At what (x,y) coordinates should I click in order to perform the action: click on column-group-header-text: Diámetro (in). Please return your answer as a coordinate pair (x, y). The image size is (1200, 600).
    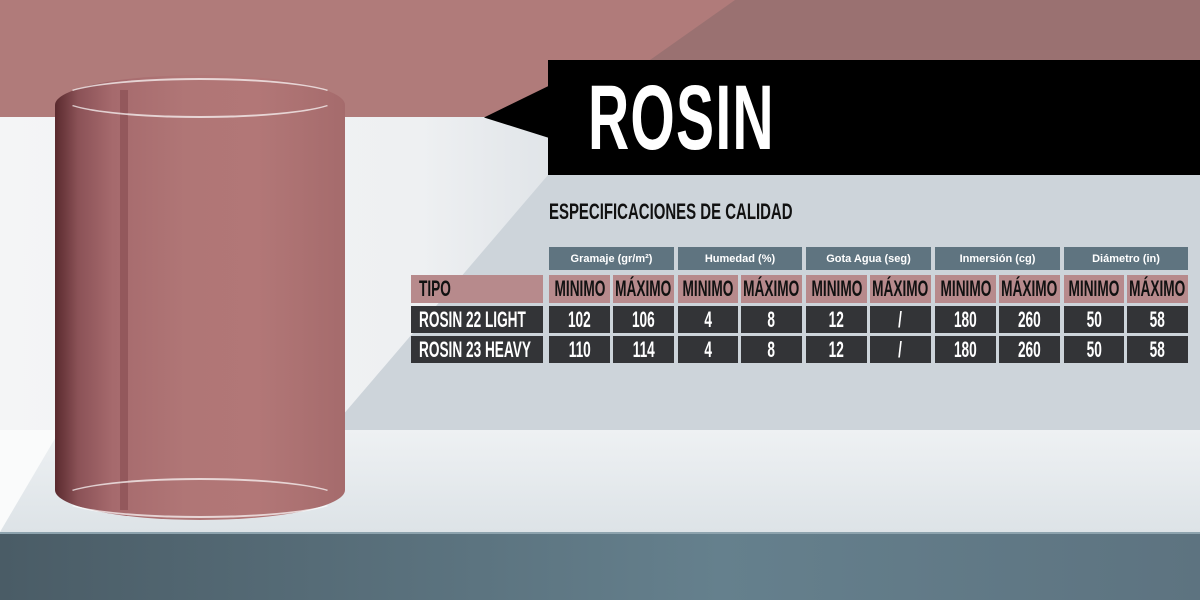
    Looking at the image, I should click on (1126, 258).